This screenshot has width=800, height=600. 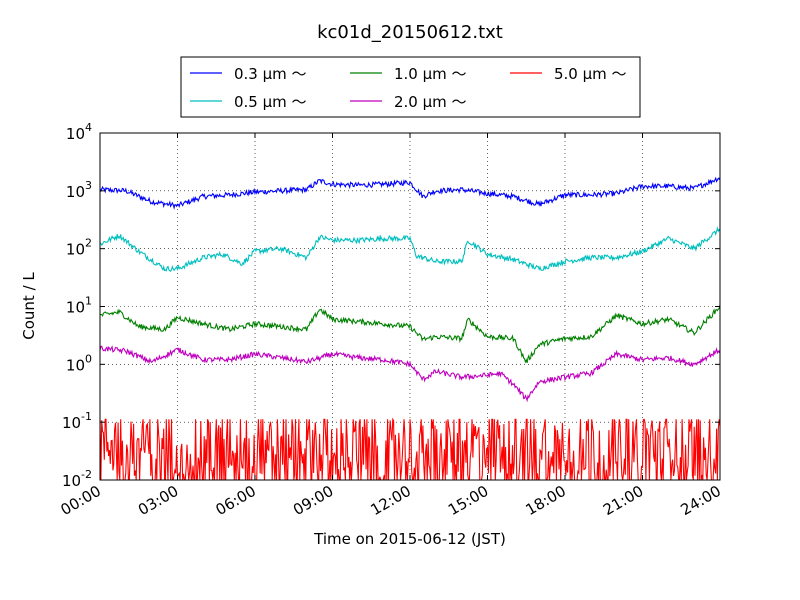 I want to click on x-tick-label: 15:00, so click(x=468, y=500).